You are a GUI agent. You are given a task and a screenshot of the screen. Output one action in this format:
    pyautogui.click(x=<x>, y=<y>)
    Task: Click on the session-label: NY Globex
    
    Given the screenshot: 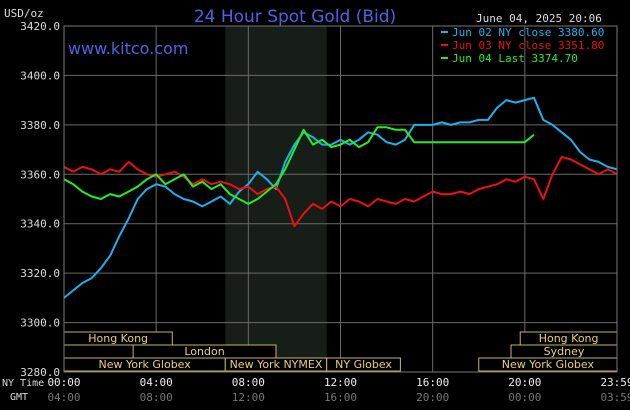 What is the action you would take?
    pyautogui.click(x=363, y=364)
    